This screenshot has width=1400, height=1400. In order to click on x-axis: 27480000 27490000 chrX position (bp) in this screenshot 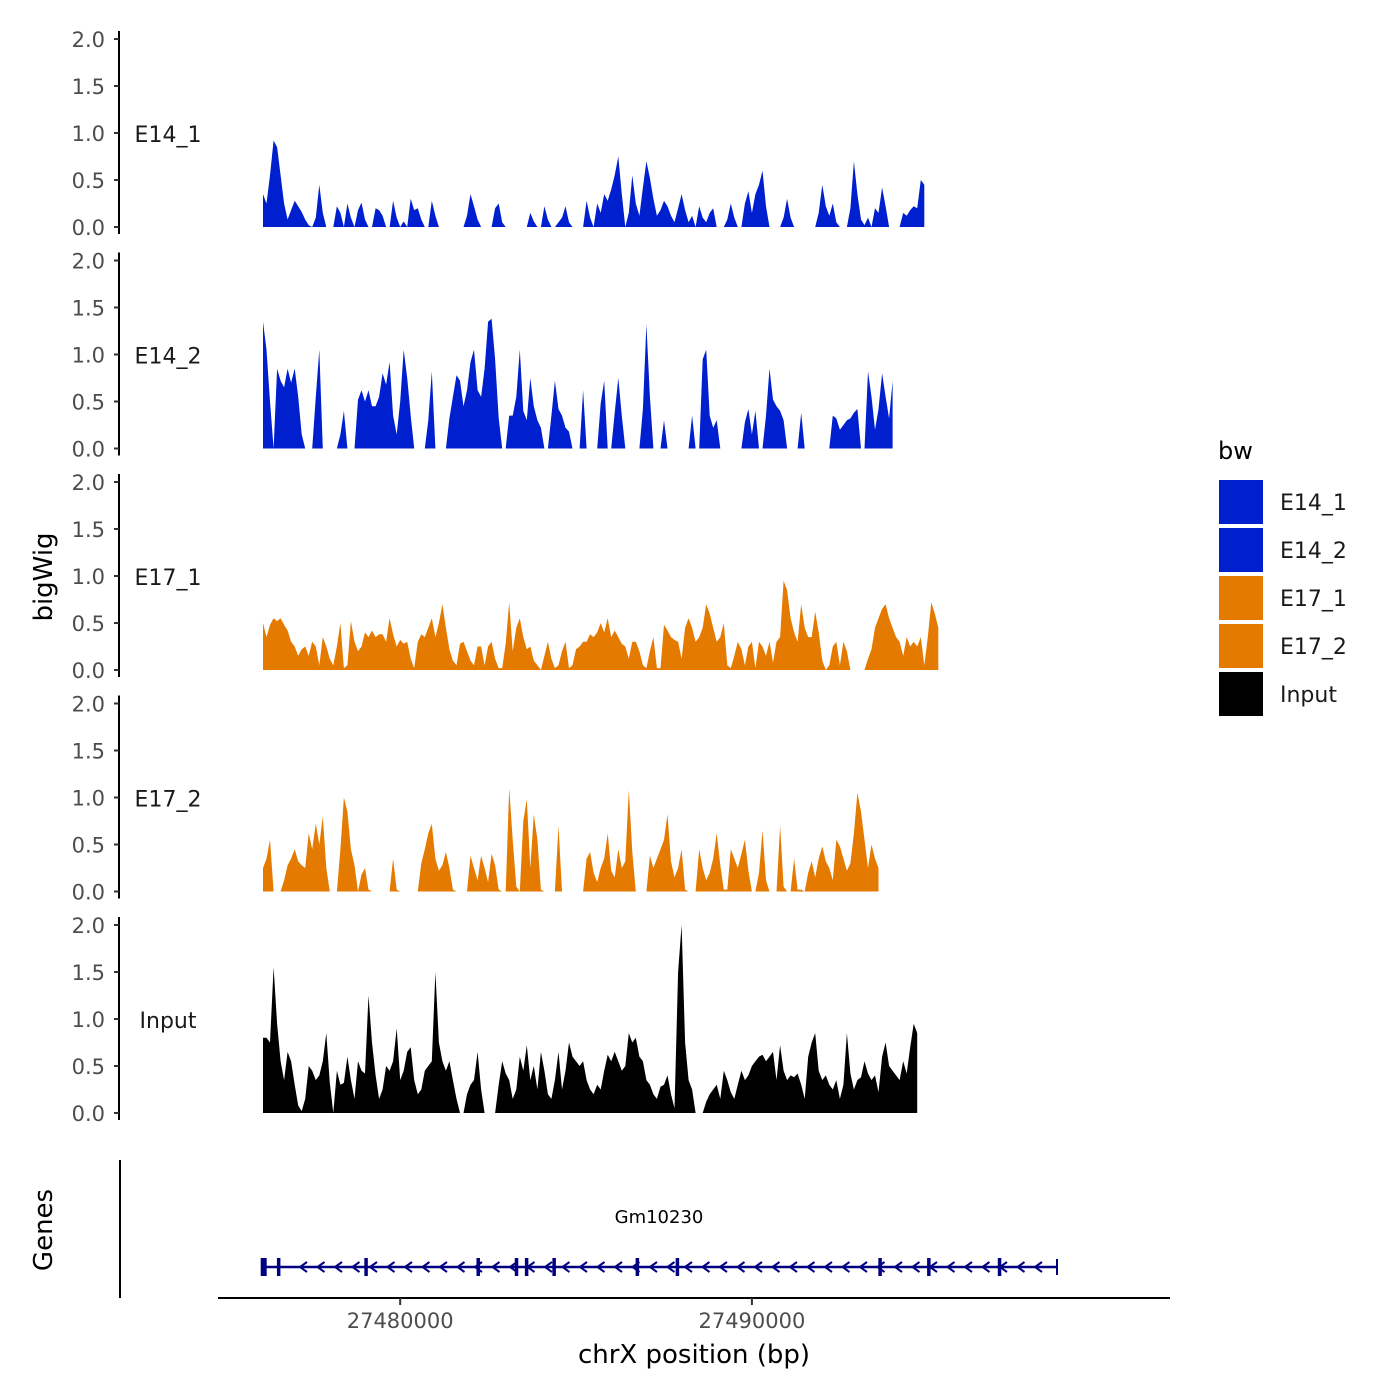, I will do `click(694, 1333)`.